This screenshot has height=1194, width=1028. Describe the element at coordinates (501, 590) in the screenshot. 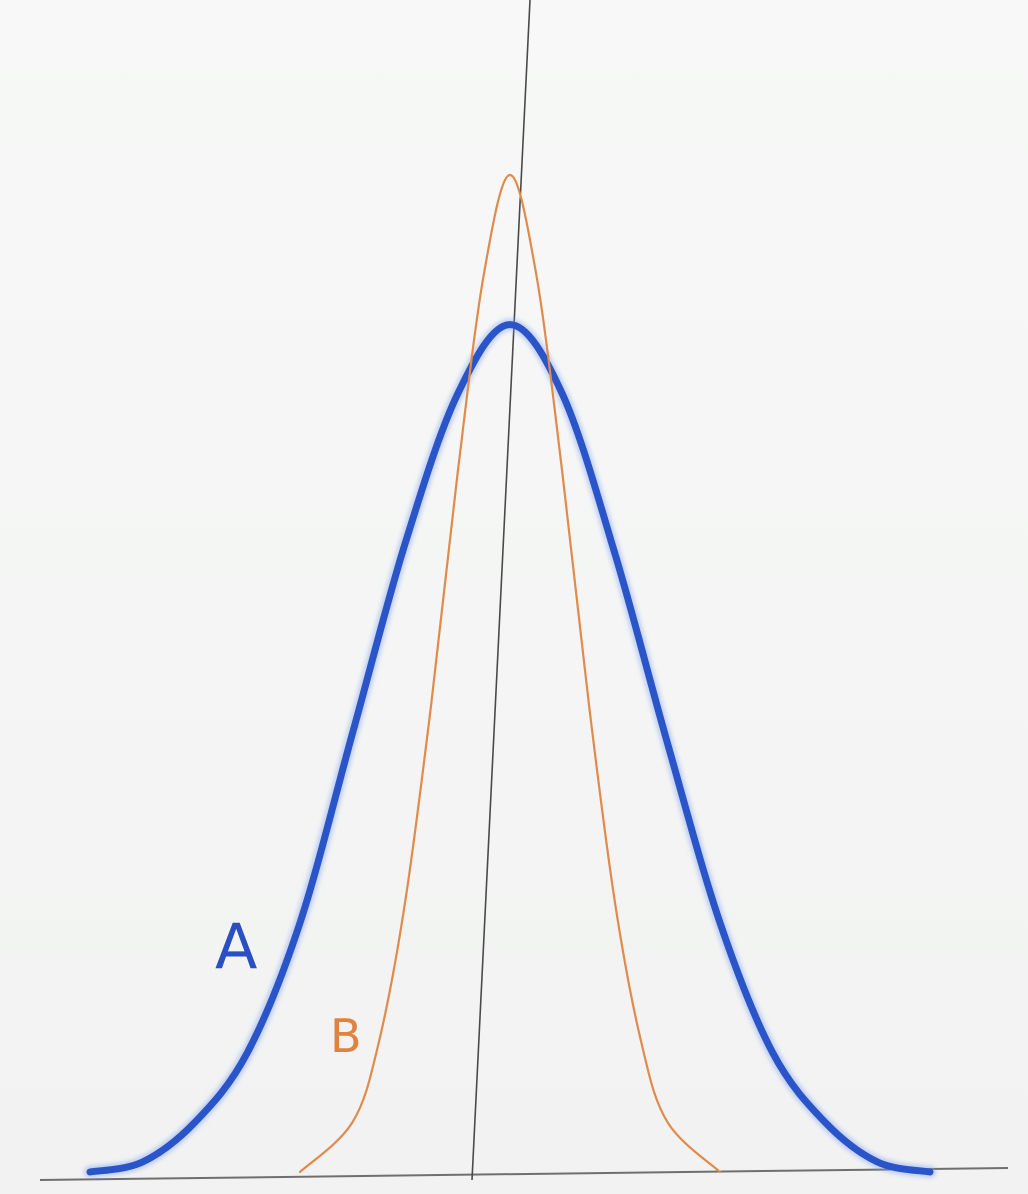

I see `center-vertical-line` at that location.